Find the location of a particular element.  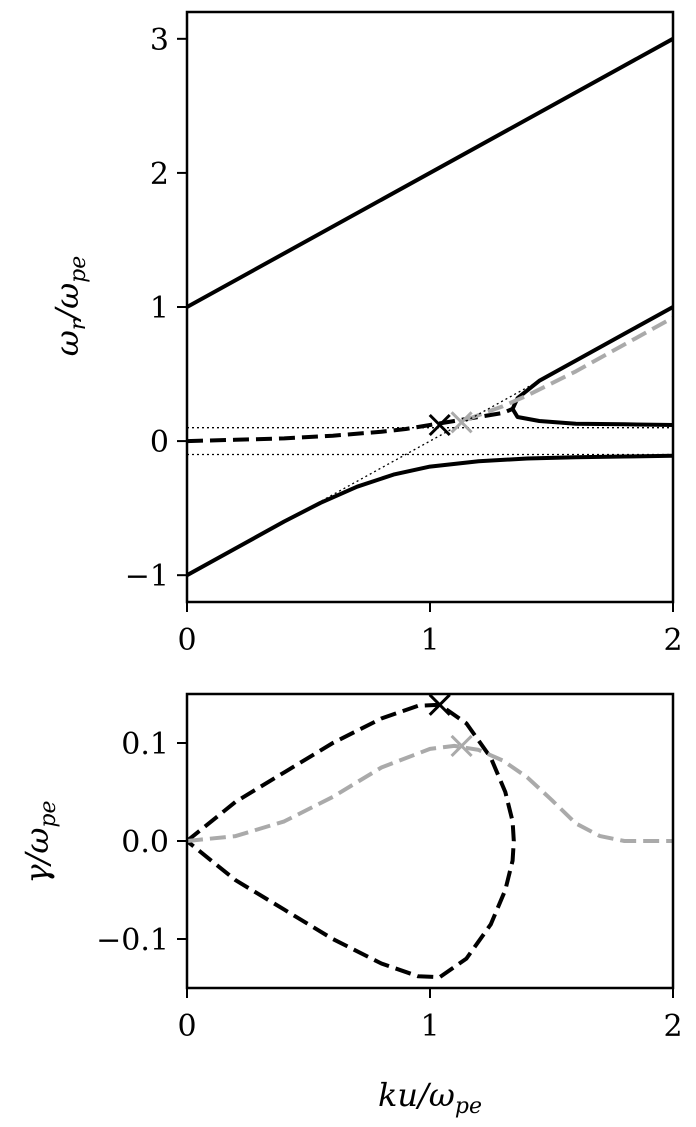

y-tick-label-4: 3 is located at coordinates (159, 40).